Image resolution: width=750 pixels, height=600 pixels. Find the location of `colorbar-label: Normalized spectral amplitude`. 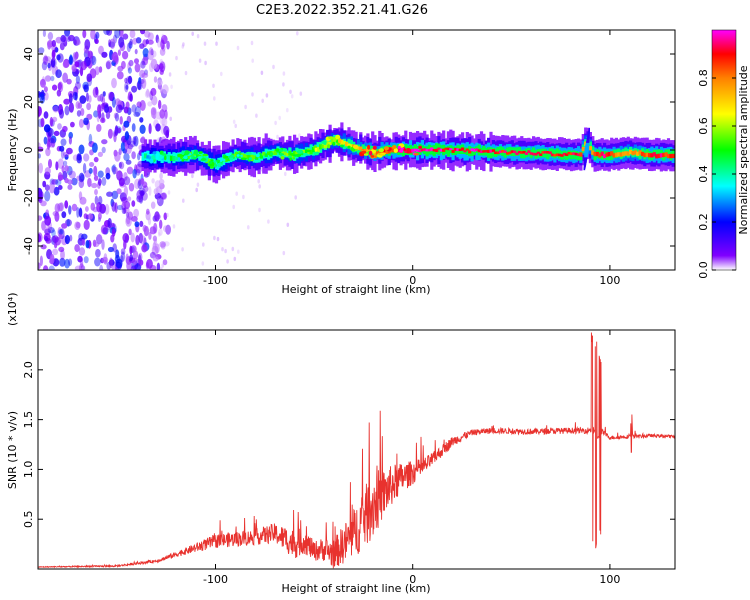

colorbar-label: Normalized spectral amplitude is located at coordinates (743, 149).